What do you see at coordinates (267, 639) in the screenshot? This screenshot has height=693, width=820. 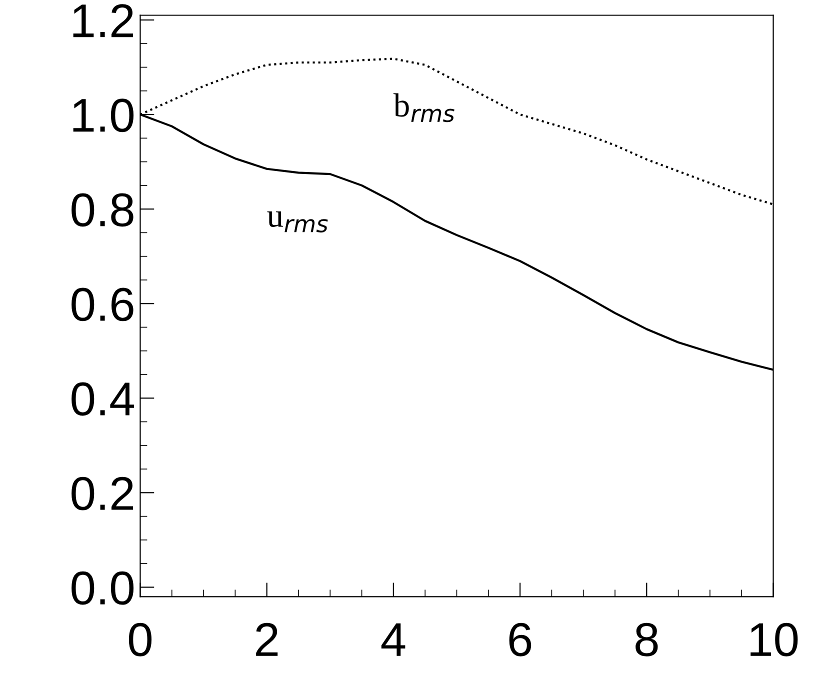 I see `x-tick-label: 2` at bounding box center [267, 639].